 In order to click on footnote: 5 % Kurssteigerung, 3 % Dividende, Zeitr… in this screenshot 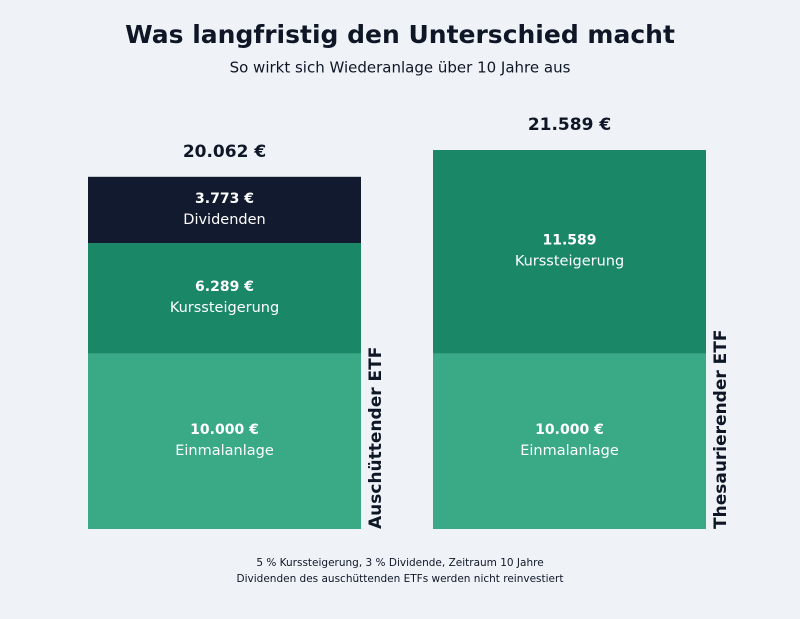, I will do `click(399, 563)`.